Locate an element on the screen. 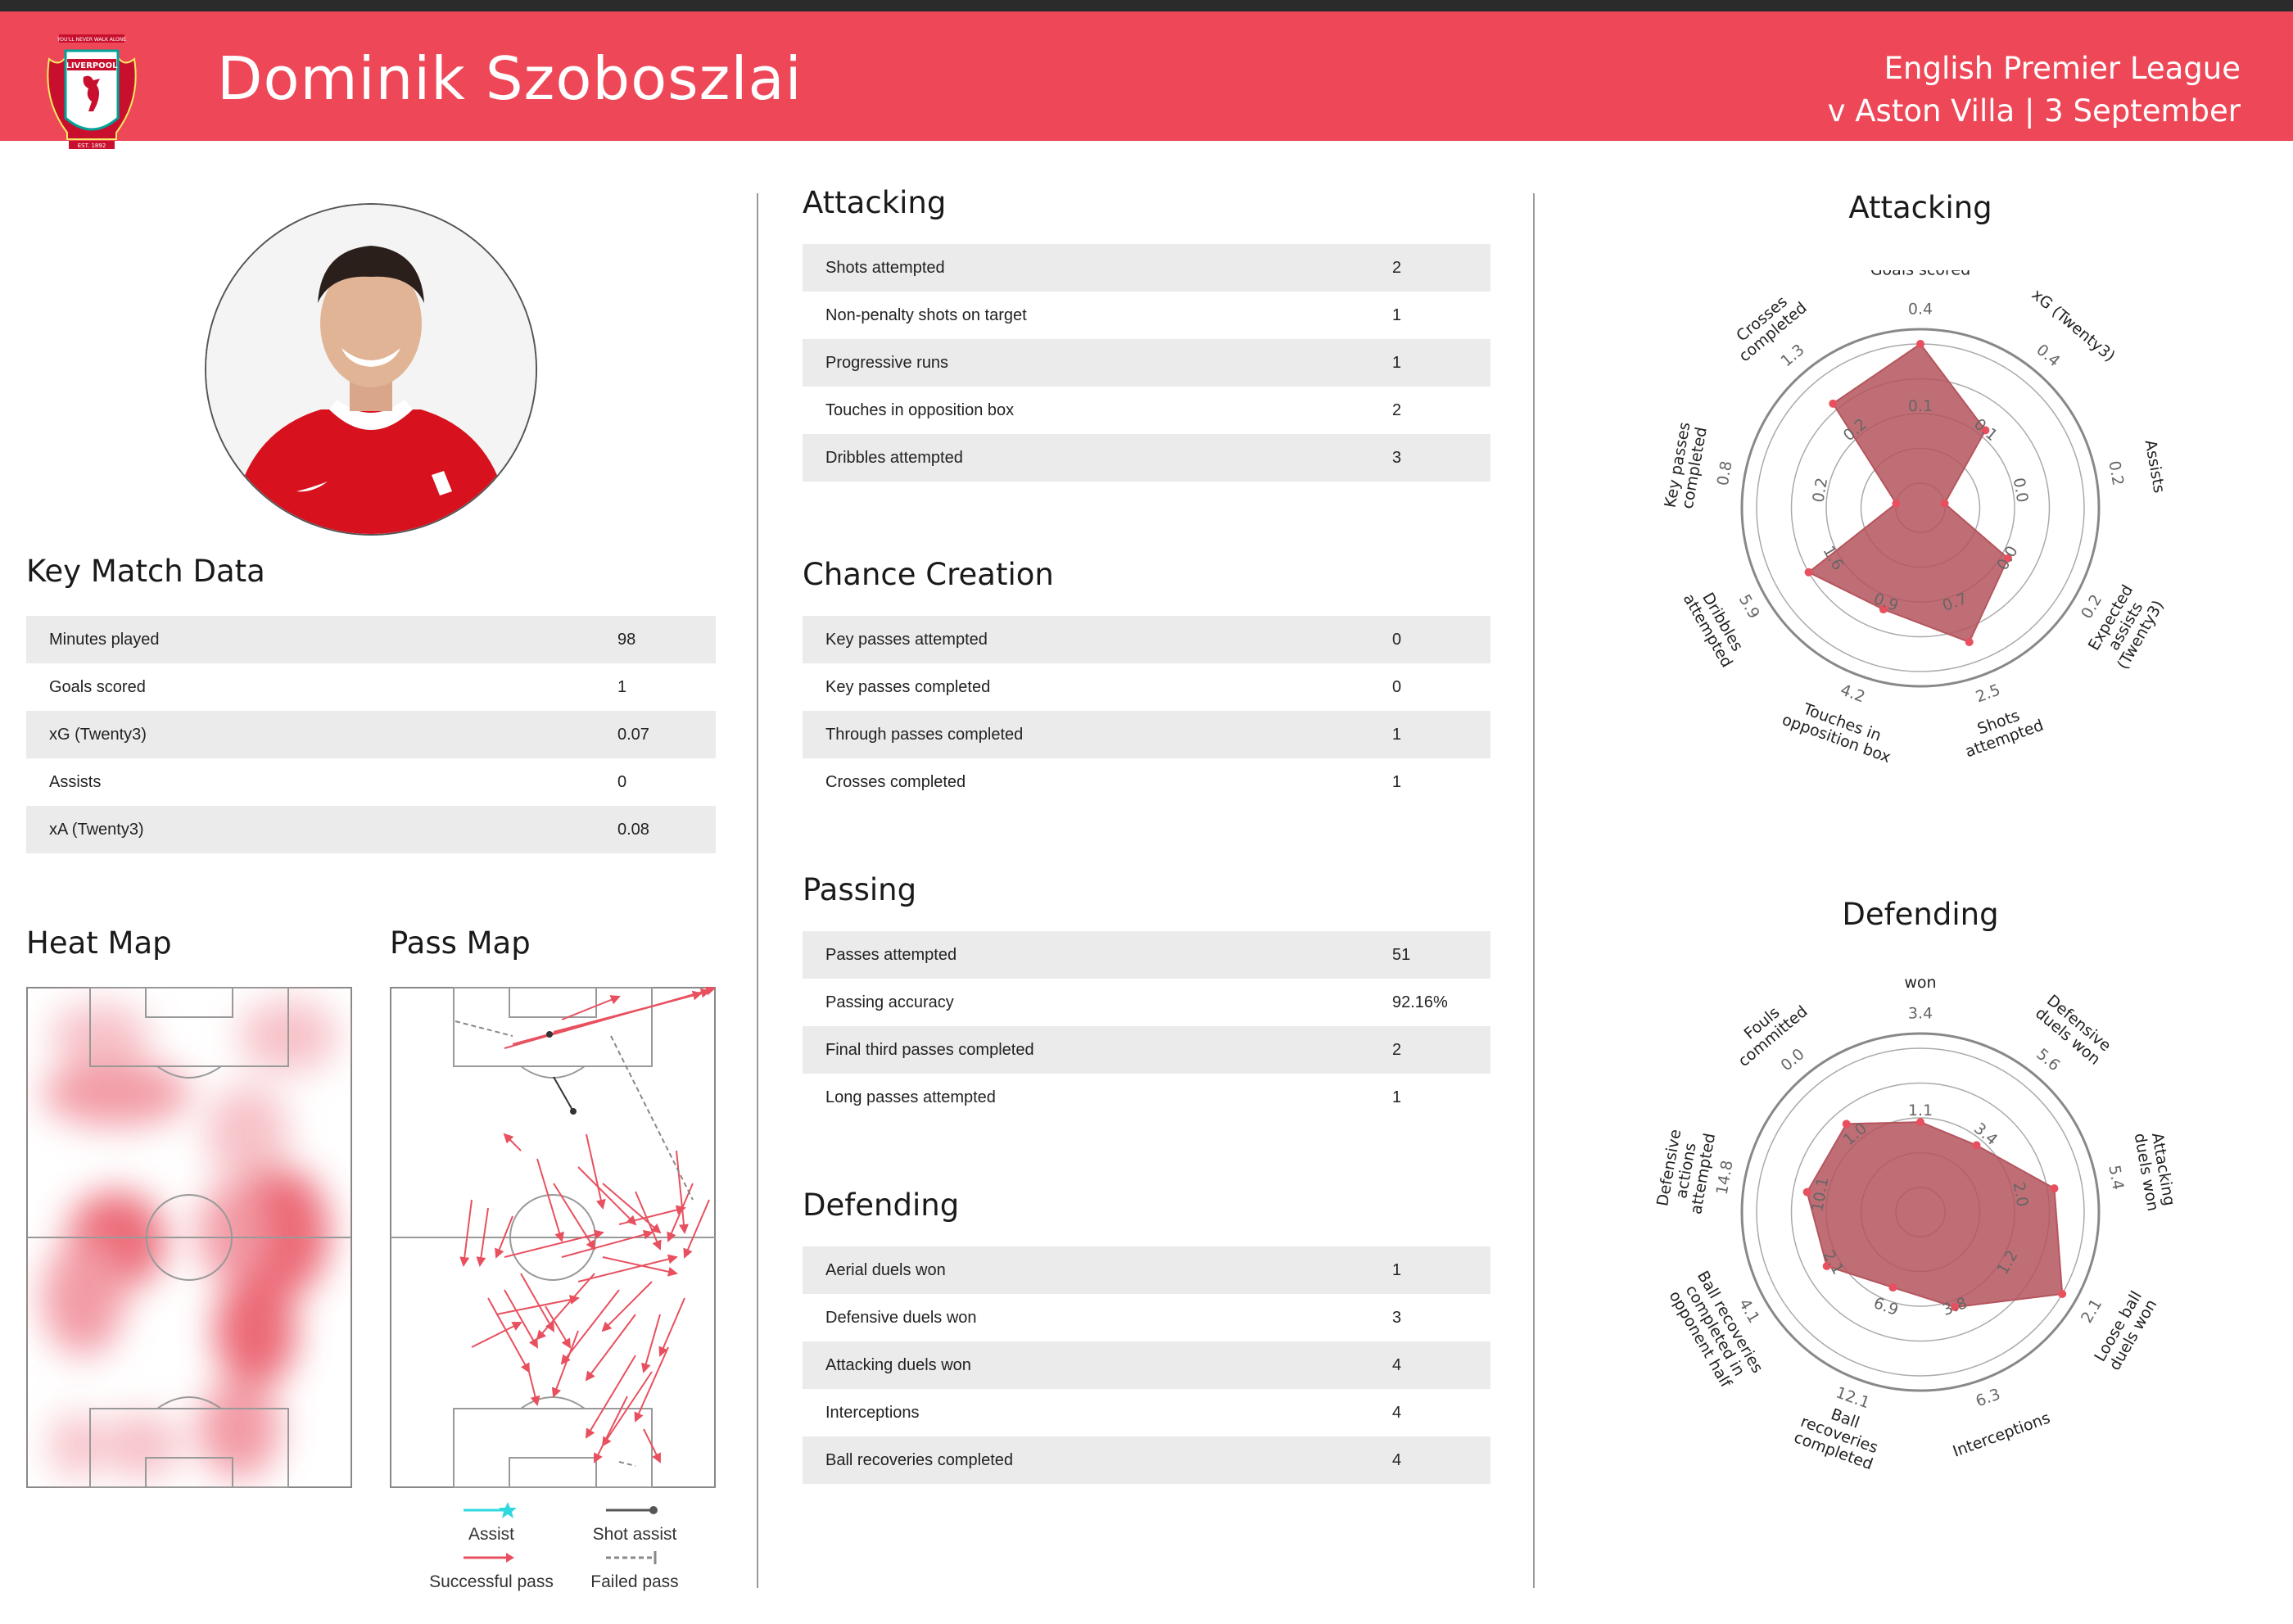 The image size is (2293, 1624). passing-title: Passing is located at coordinates (860, 890).